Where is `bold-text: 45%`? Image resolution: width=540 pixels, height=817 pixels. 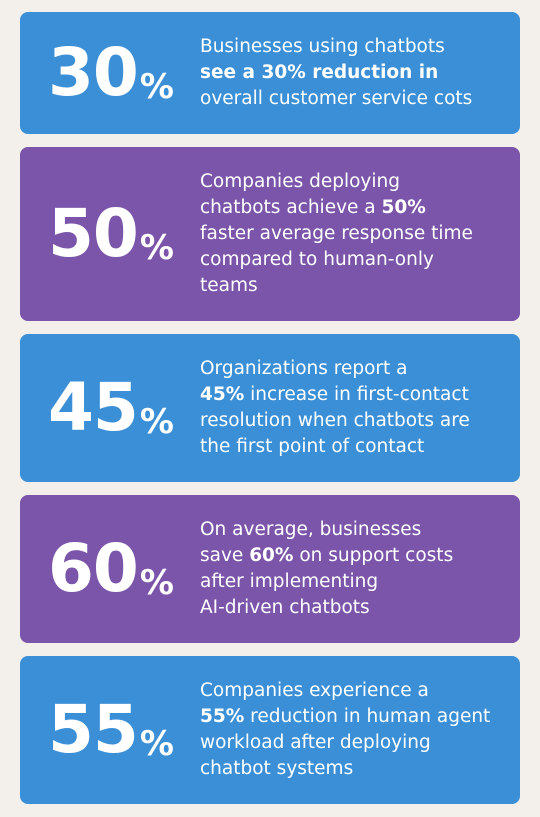
bold-text: 45% is located at coordinates (222, 394).